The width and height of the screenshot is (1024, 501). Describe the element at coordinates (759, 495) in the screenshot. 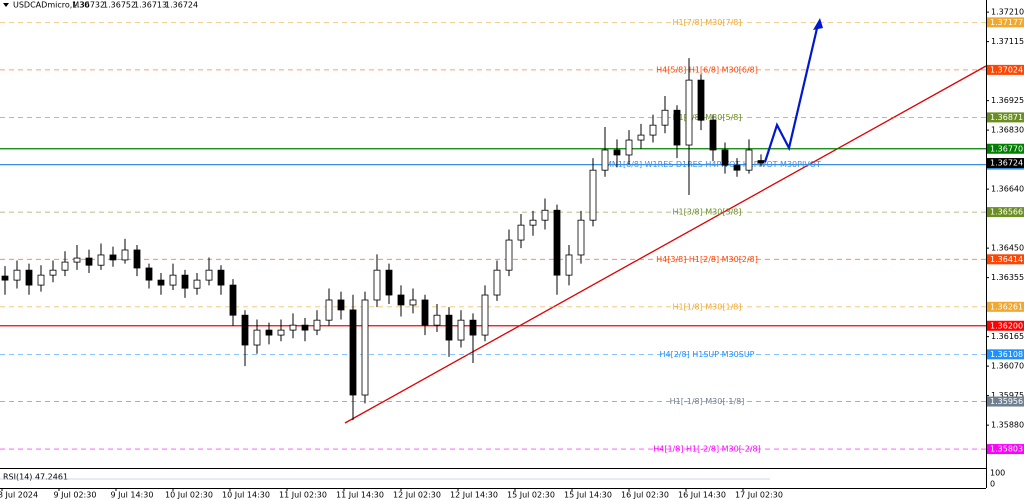

I see `x-tick-label: 17 Jul 02:30` at that location.